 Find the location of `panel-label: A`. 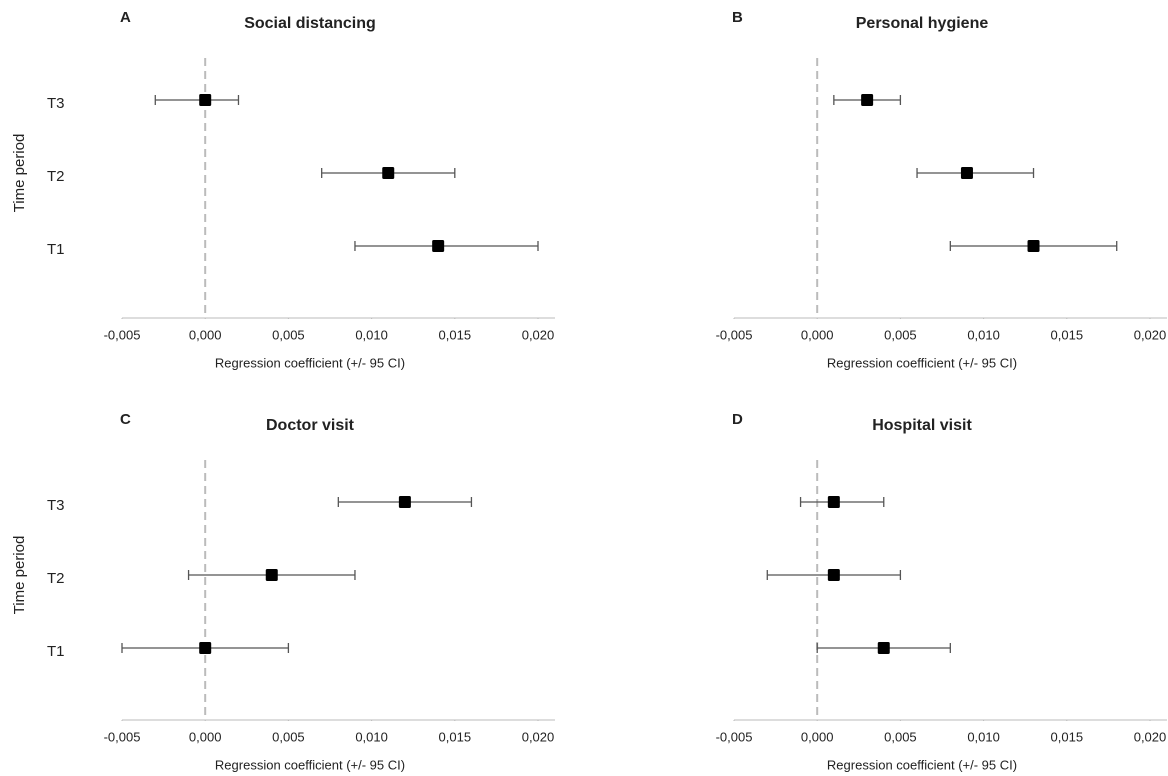

panel-label: A is located at coordinates (125, 17).